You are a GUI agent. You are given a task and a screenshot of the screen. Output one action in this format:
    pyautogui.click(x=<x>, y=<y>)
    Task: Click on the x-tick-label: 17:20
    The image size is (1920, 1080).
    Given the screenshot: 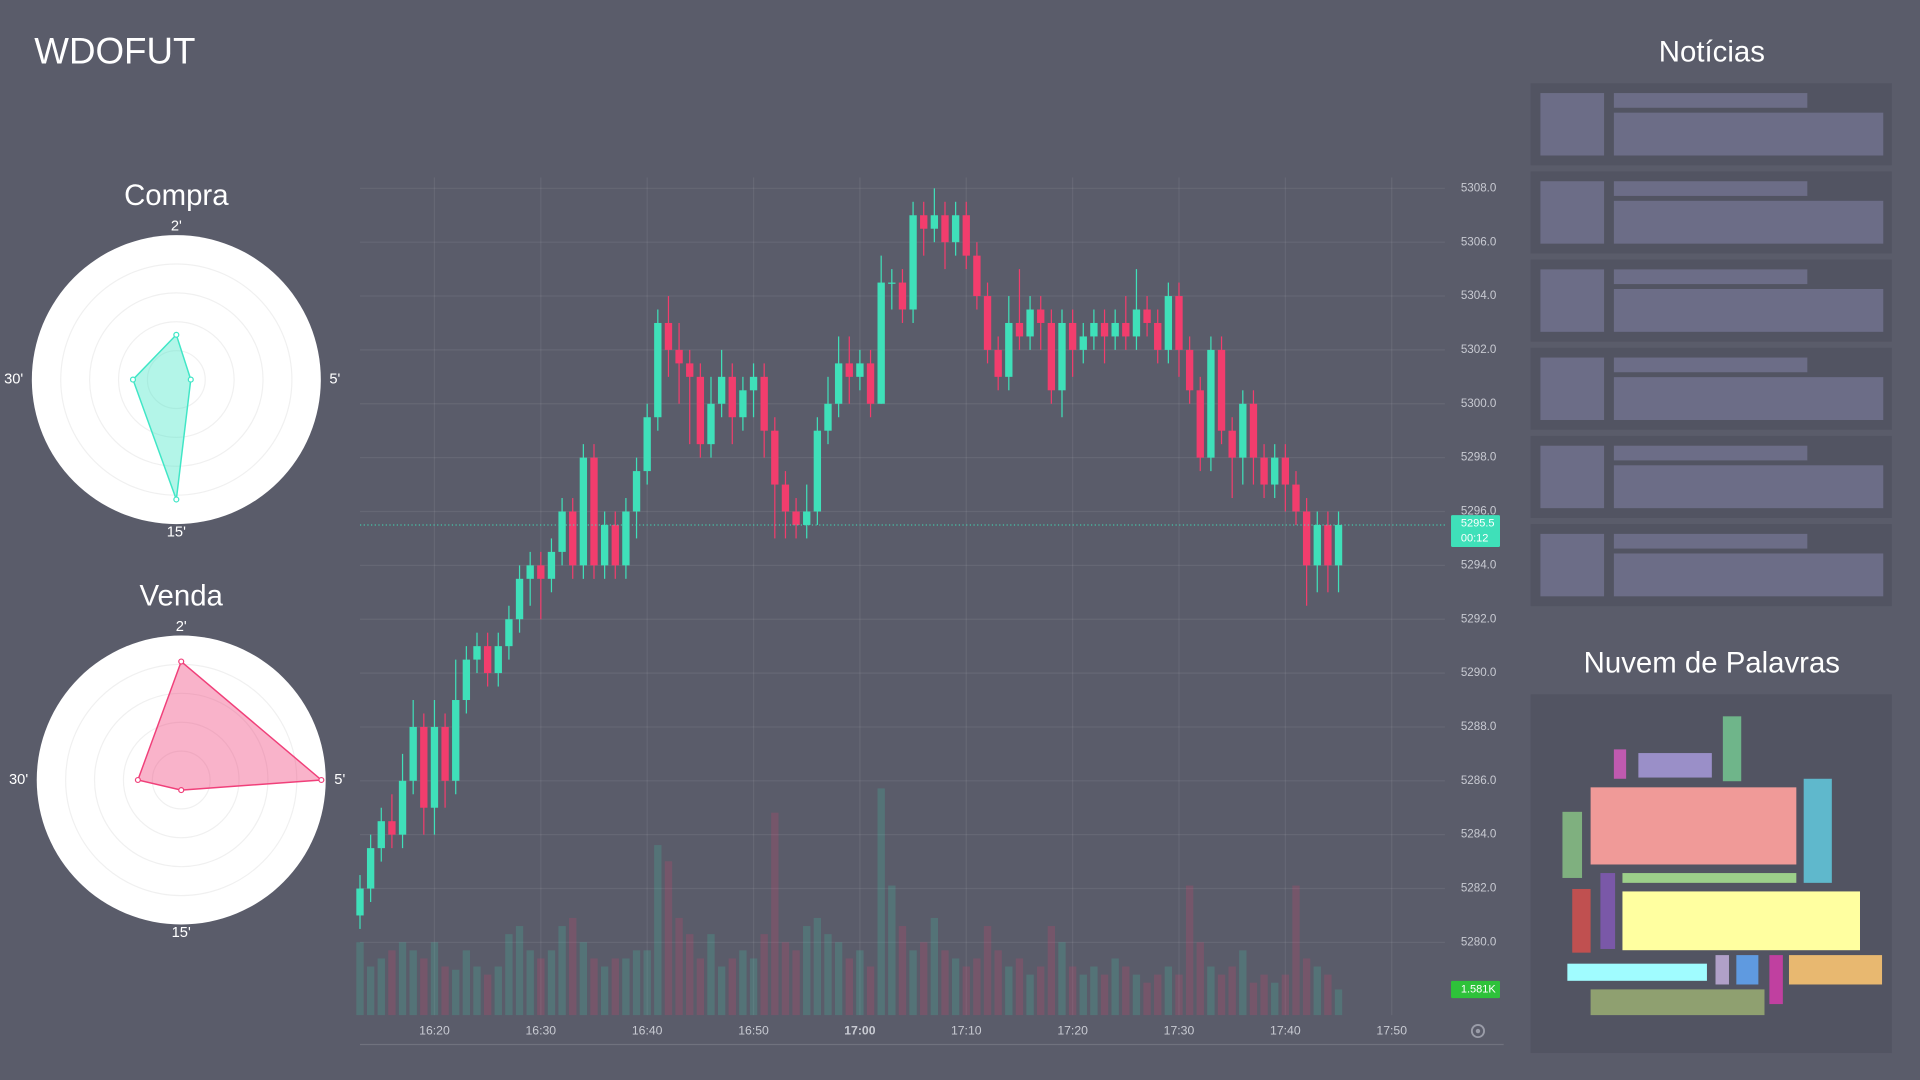 What is the action you would take?
    pyautogui.click(x=1072, y=1030)
    